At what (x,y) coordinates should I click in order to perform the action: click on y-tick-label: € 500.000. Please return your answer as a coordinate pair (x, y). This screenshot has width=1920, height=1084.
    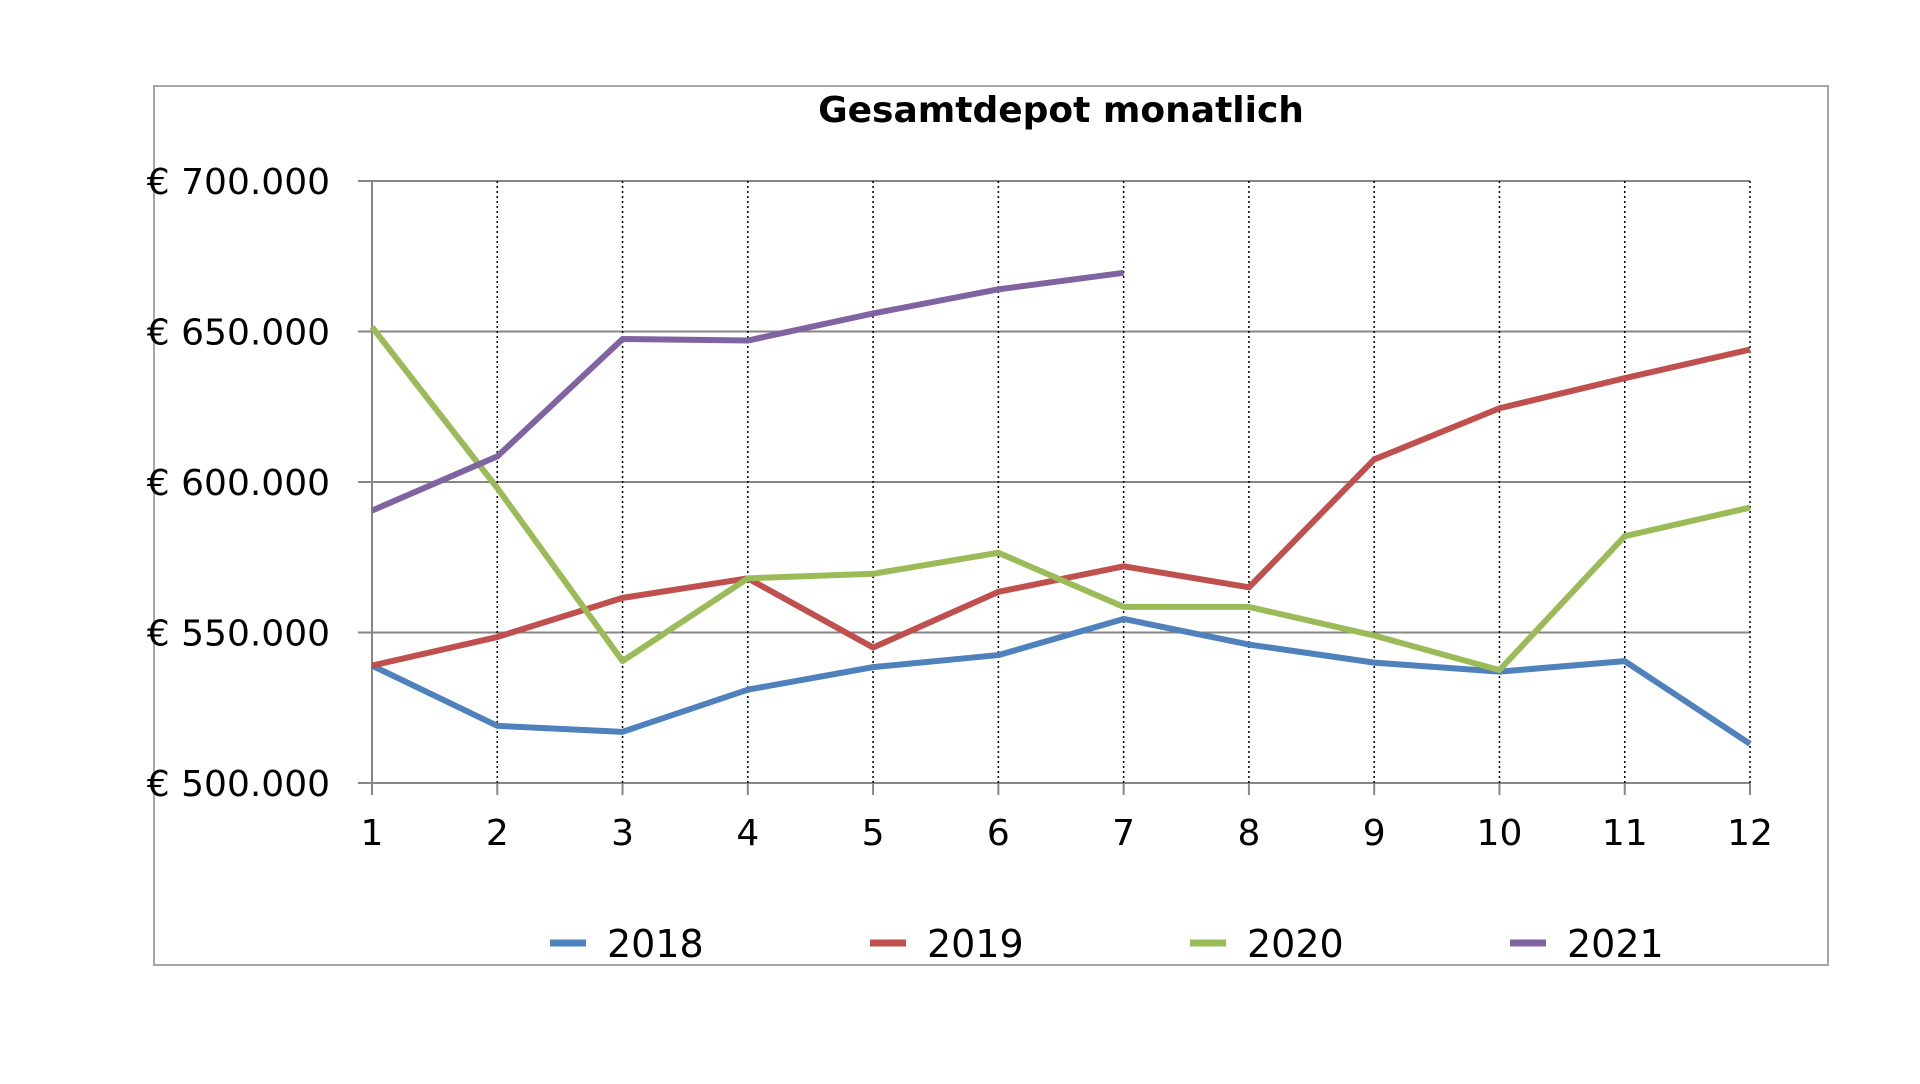
    Looking at the image, I should click on (238, 784).